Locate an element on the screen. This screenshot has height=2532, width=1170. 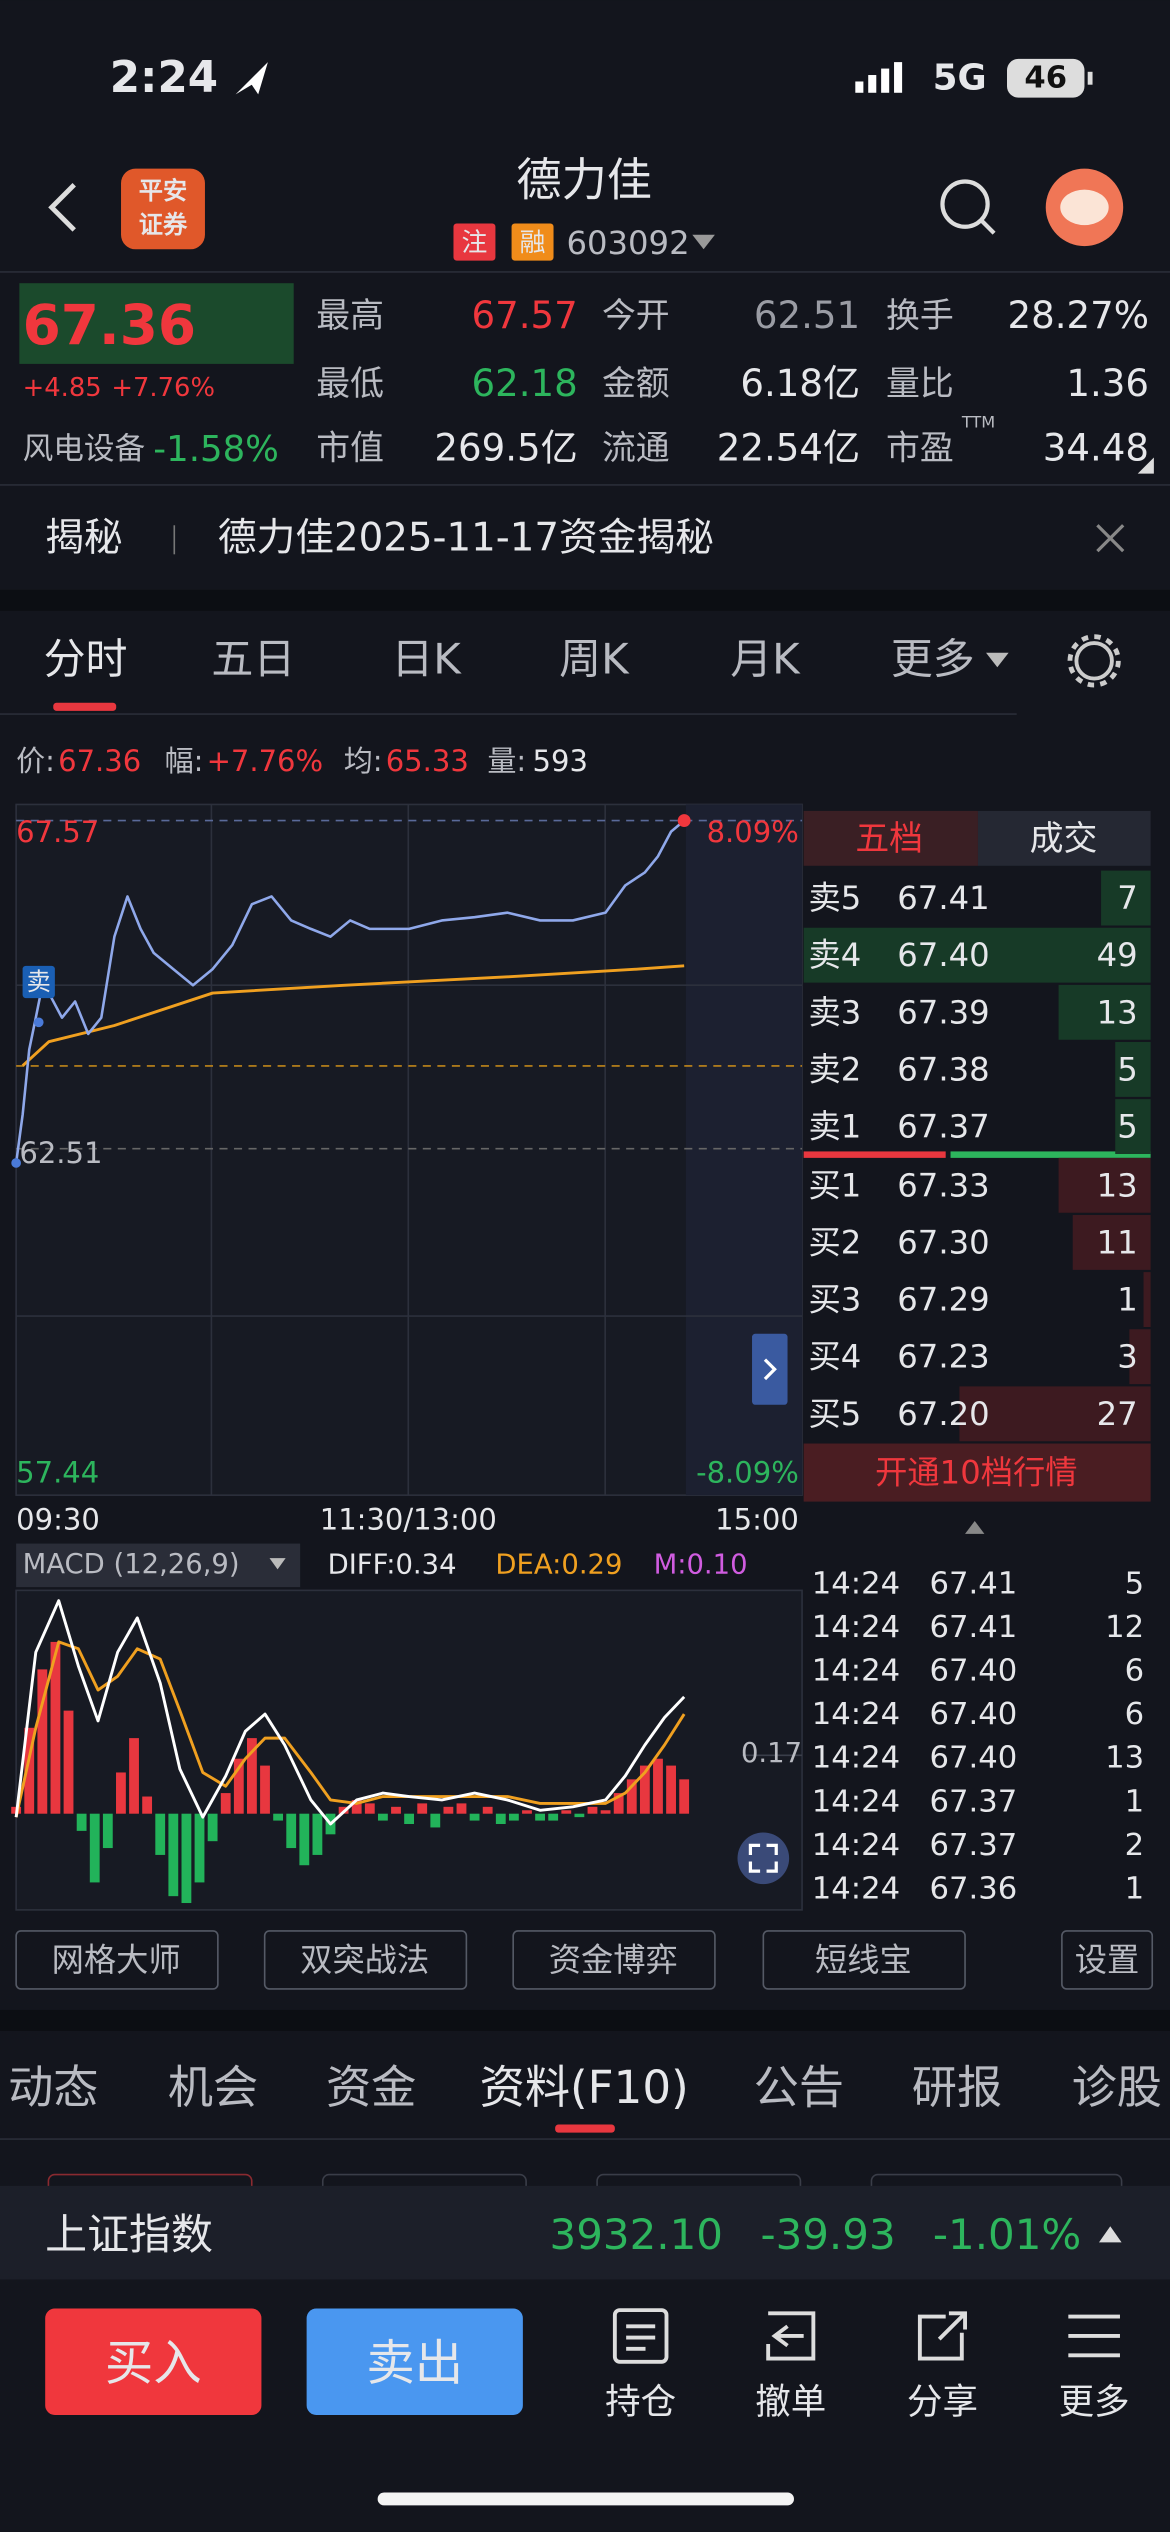
trade-volume: 2 is located at coordinates (1135, 1845).